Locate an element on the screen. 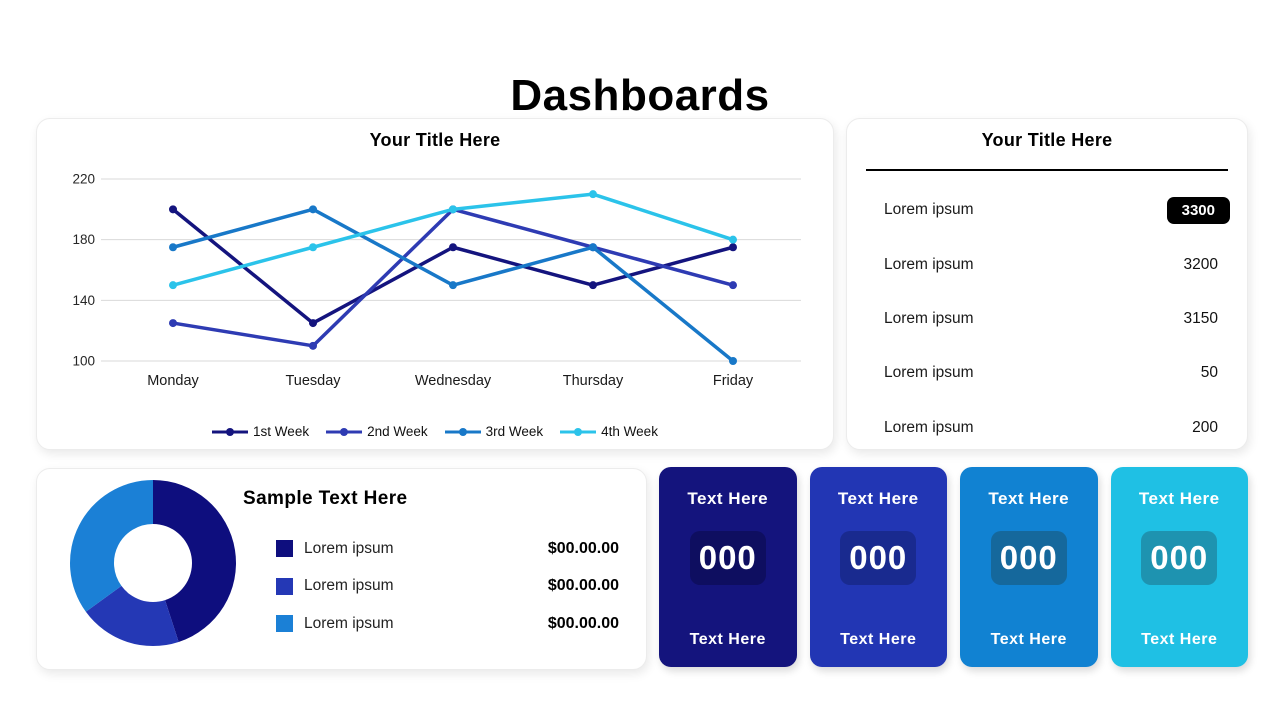 The width and height of the screenshot is (1280, 720). stats-row: Lorem ipsum 200 is located at coordinates (1051, 428).